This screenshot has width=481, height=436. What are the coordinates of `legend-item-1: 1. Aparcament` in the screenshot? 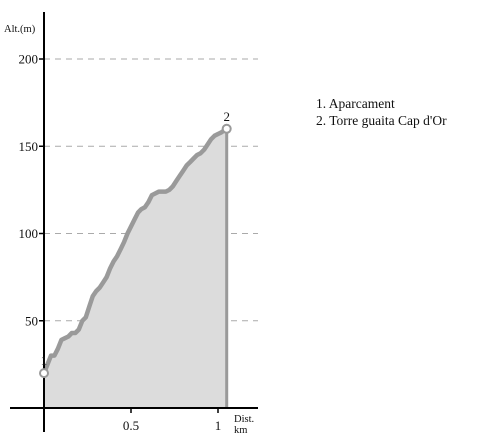 It's located at (355, 103).